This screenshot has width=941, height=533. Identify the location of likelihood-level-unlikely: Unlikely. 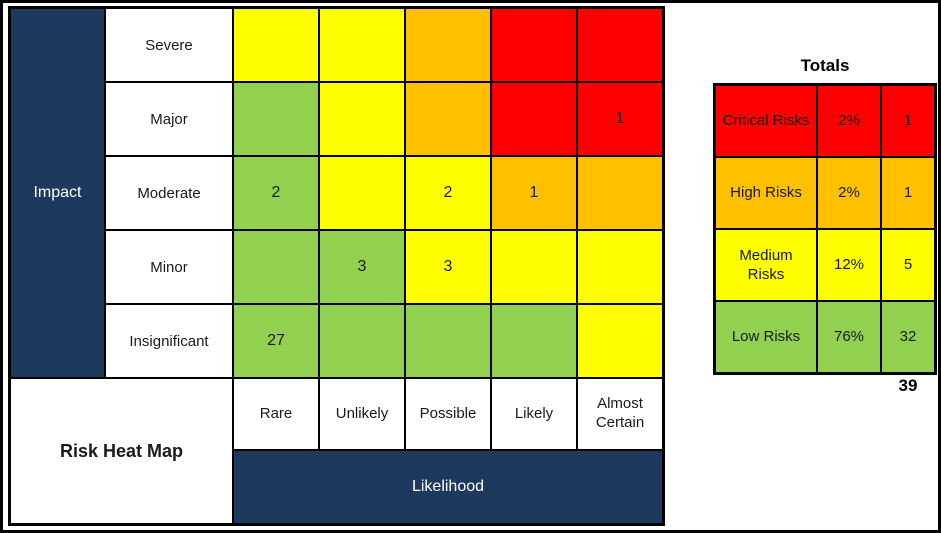
(362, 414).